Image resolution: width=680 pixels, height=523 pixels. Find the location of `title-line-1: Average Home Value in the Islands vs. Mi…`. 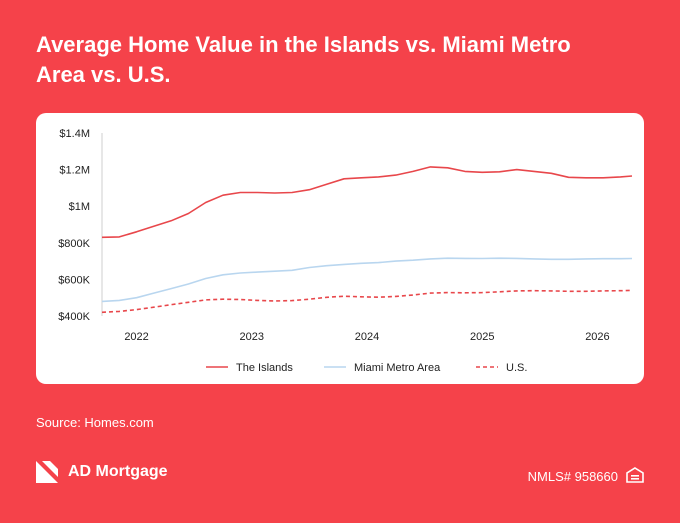

title-line-1: Average Home Value in the Islands vs. Mi… is located at coordinates (303, 44).